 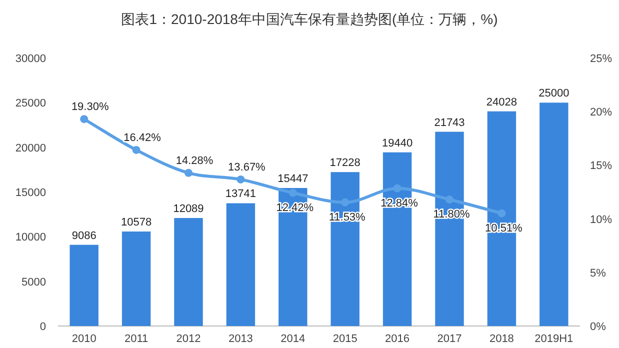 What do you see at coordinates (43, 327) in the screenshot?
I see `y-tick-label: 0` at bounding box center [43, 327].